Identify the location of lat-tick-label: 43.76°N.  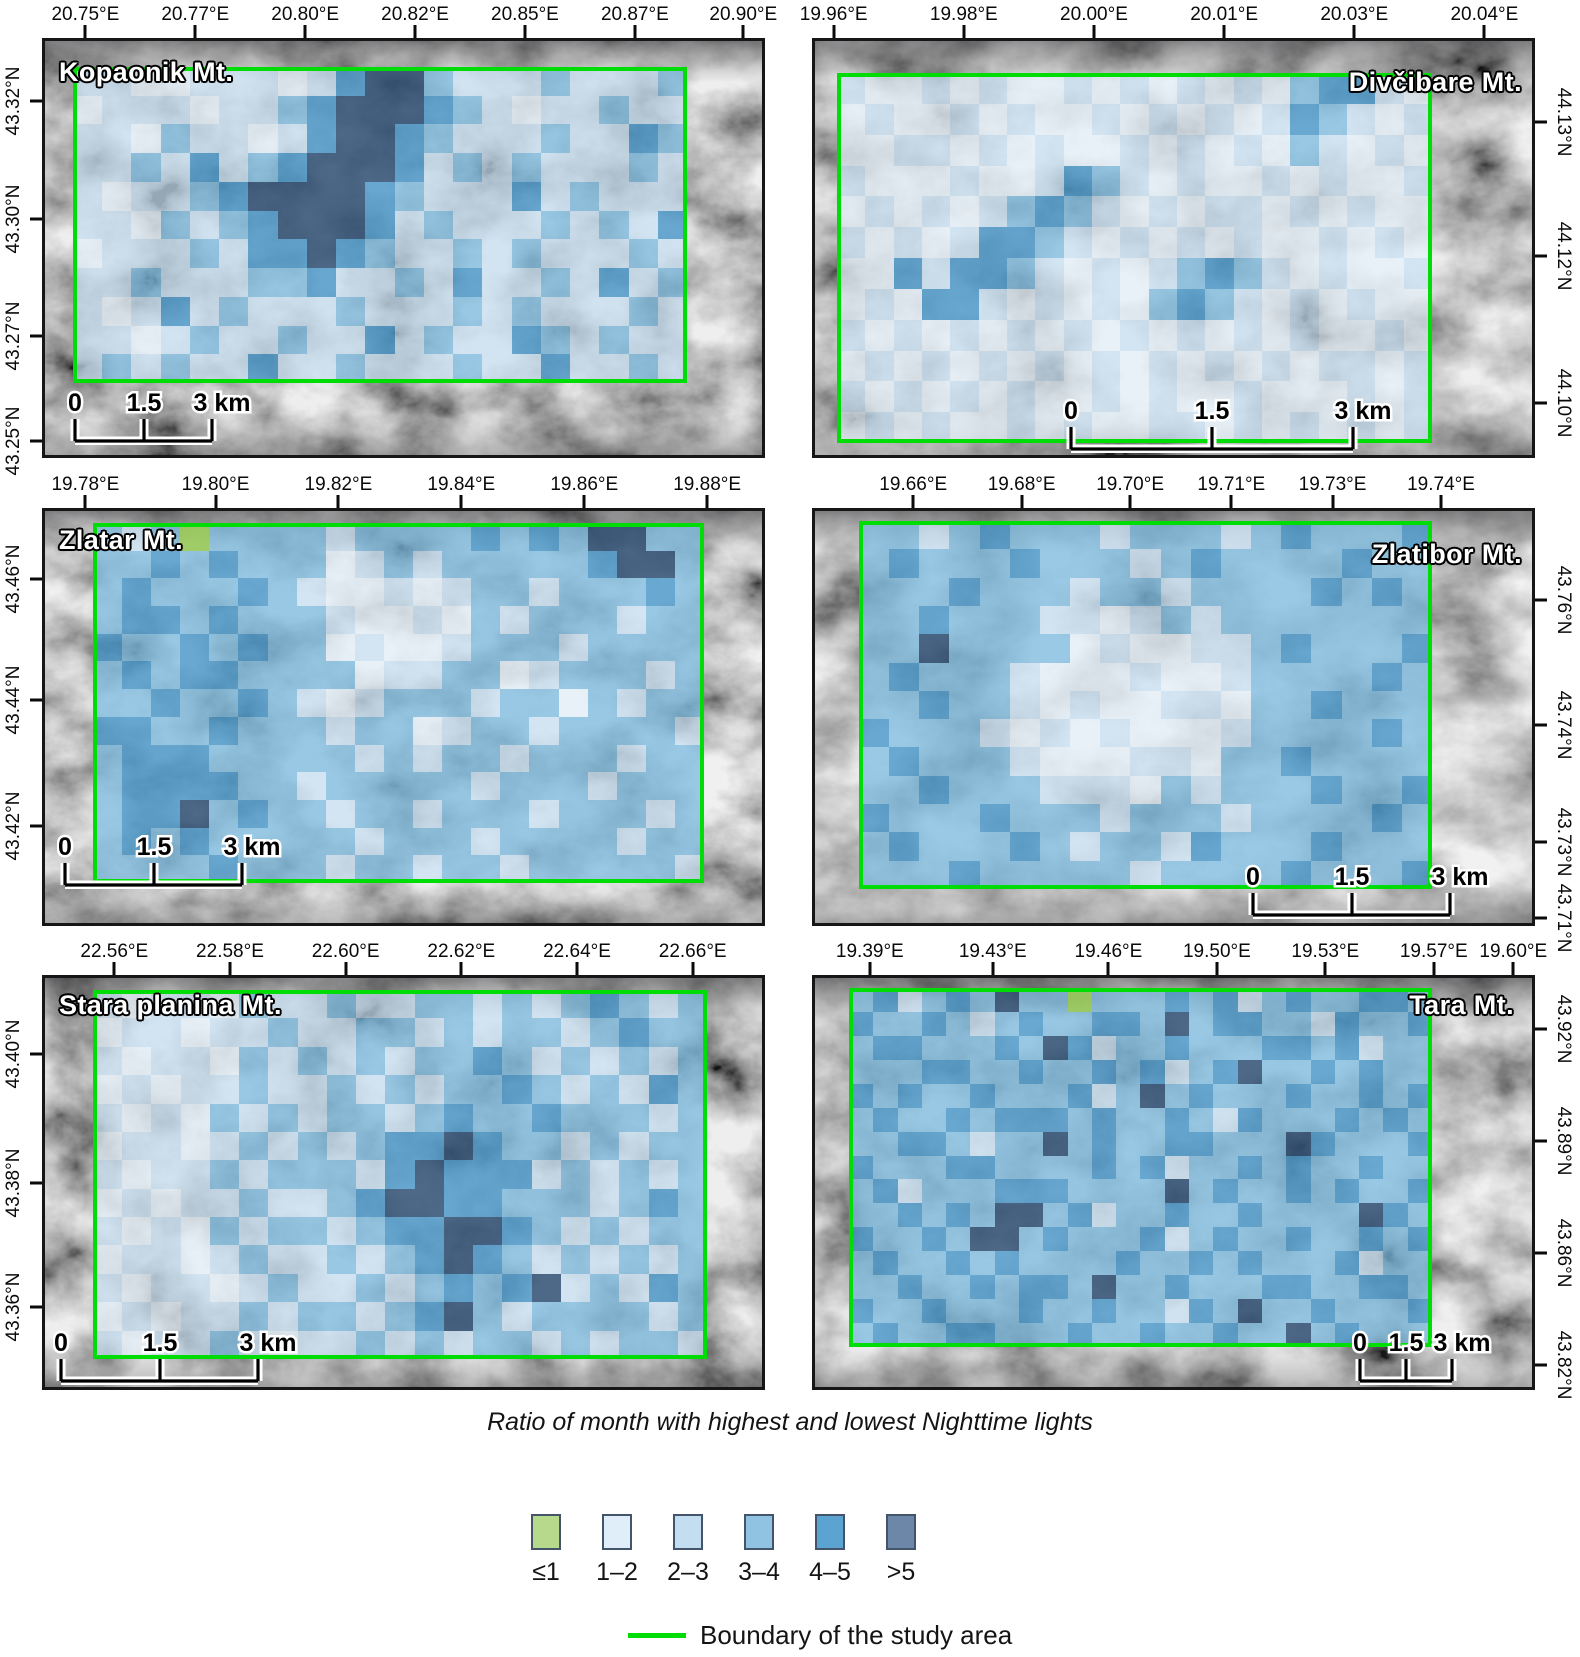
(1563, 600).